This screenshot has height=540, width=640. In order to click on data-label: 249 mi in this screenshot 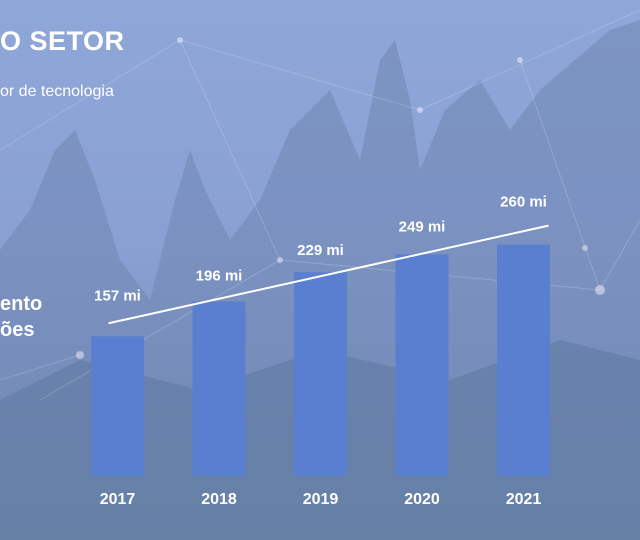, I will do `click(422, 226)`.